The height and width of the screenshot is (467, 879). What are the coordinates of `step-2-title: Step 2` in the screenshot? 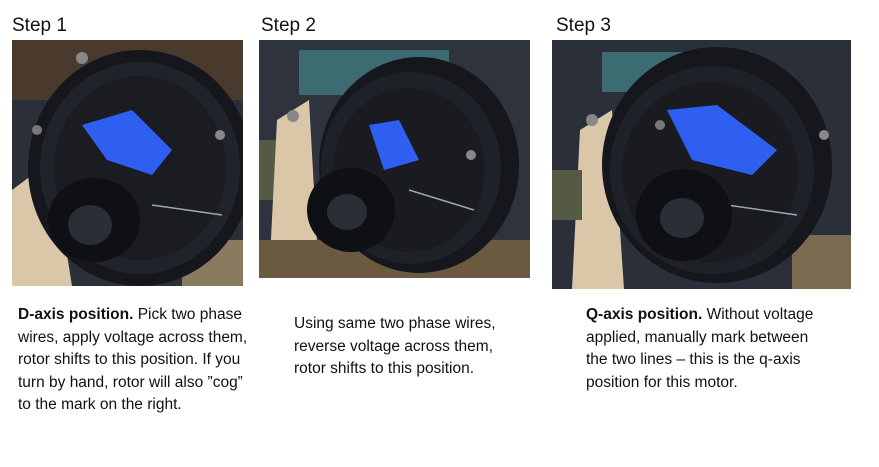 It's located at (288, 25).